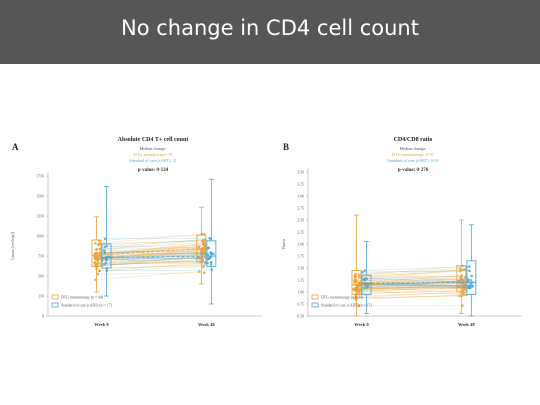 The width and height of the screenshot is (540, 405). I want to click on panel-letter: B, so click(286, 147).